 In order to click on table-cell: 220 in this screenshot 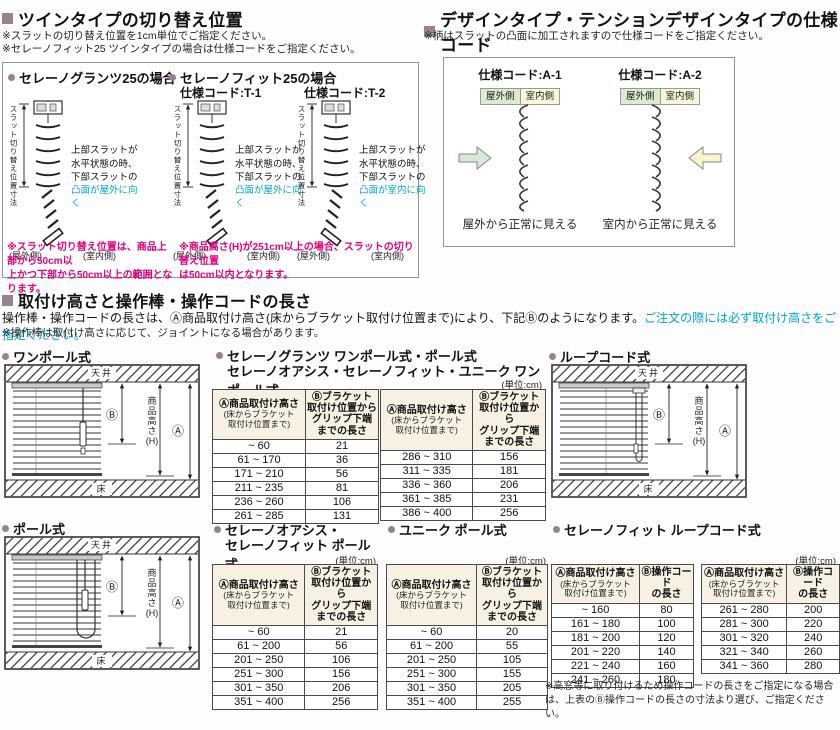, I will do `click(813, 624)`.